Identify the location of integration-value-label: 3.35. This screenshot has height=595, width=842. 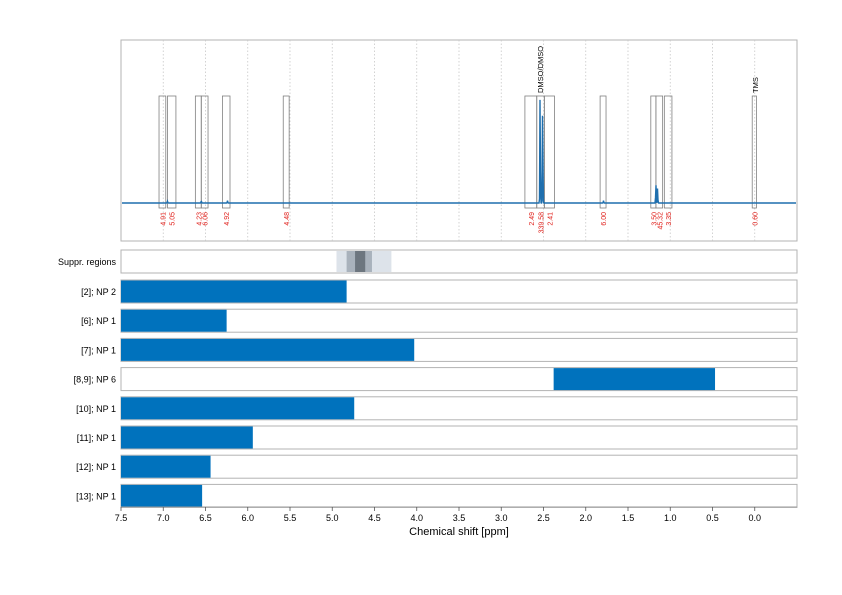
(669, 219).